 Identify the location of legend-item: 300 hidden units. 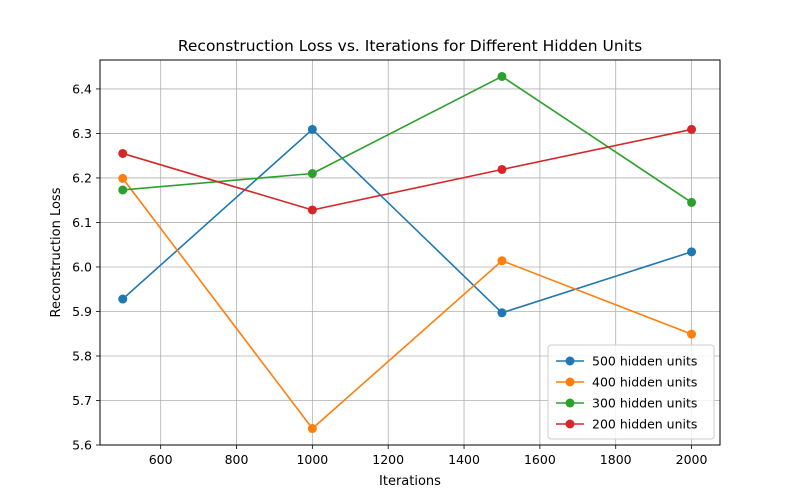
(626, 403).